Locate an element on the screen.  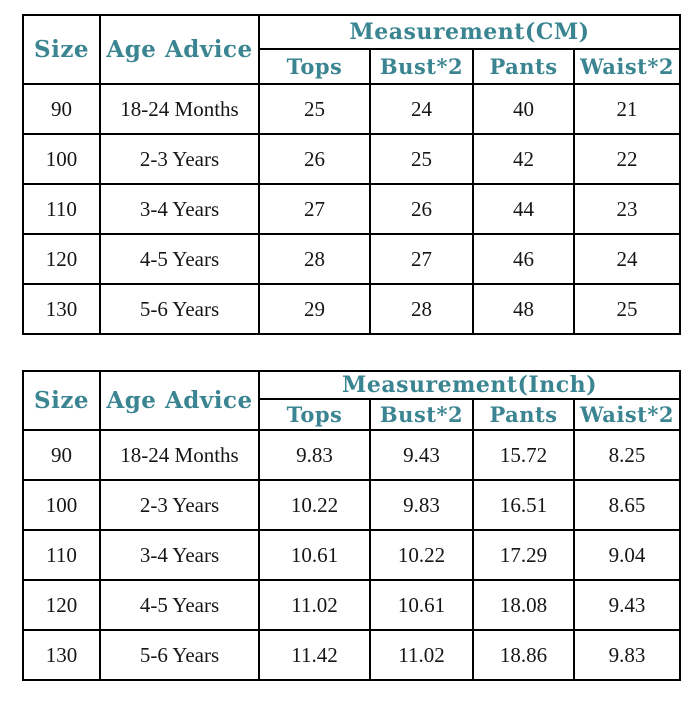
table-row: 100 2-3 Years 10.22 9.83 16.51 8.65 is located at coordinates (352, 505).